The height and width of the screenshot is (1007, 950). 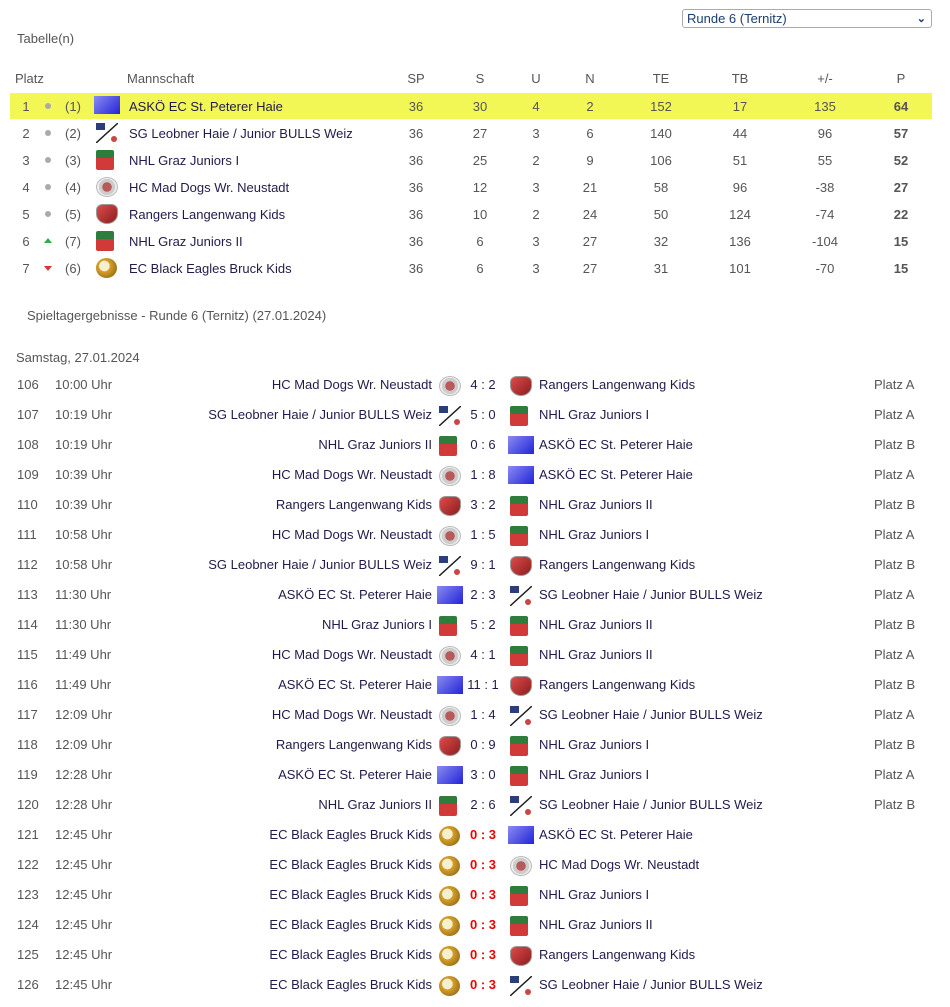 I want to click on match-time: 12:09 Uhr, so click(x=84, y=744).